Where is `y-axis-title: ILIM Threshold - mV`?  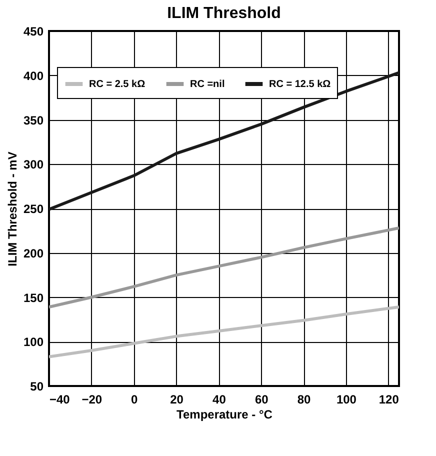
y-axis-title: ILIM Threshold - mV is located at coordinates (12, 209).